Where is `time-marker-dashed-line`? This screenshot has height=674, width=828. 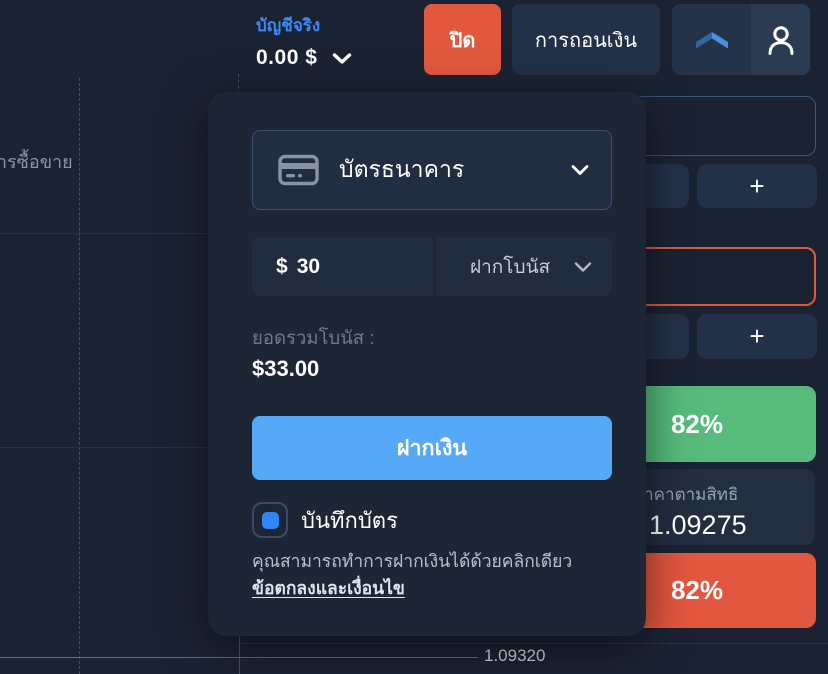
time-marker-dashed-line is located at coordinates (238, 84).